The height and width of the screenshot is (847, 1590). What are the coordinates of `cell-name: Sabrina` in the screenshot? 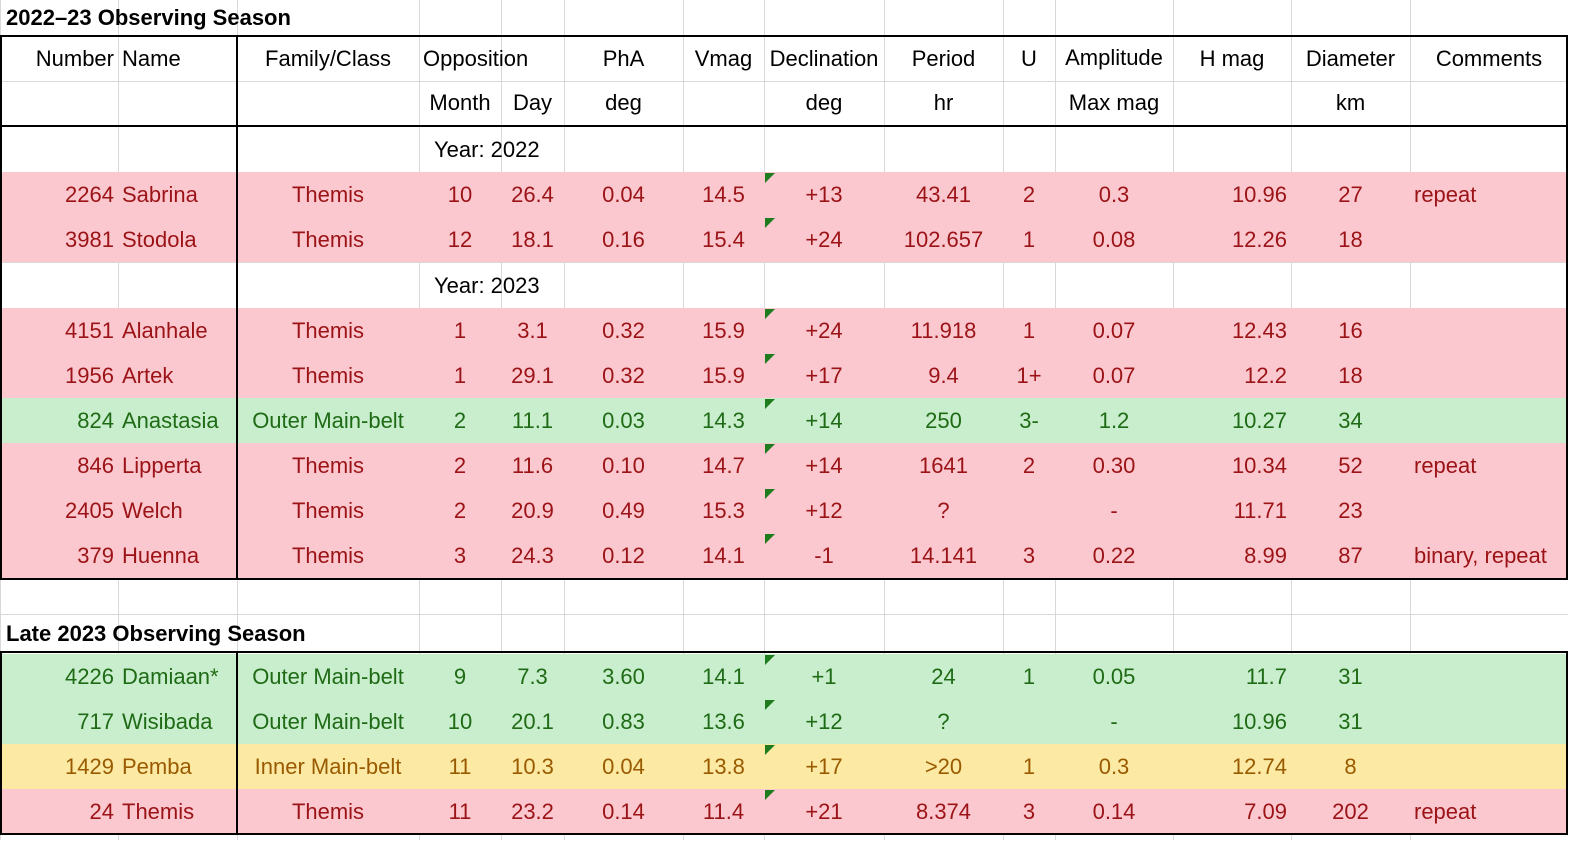 It's located at (160, 194).